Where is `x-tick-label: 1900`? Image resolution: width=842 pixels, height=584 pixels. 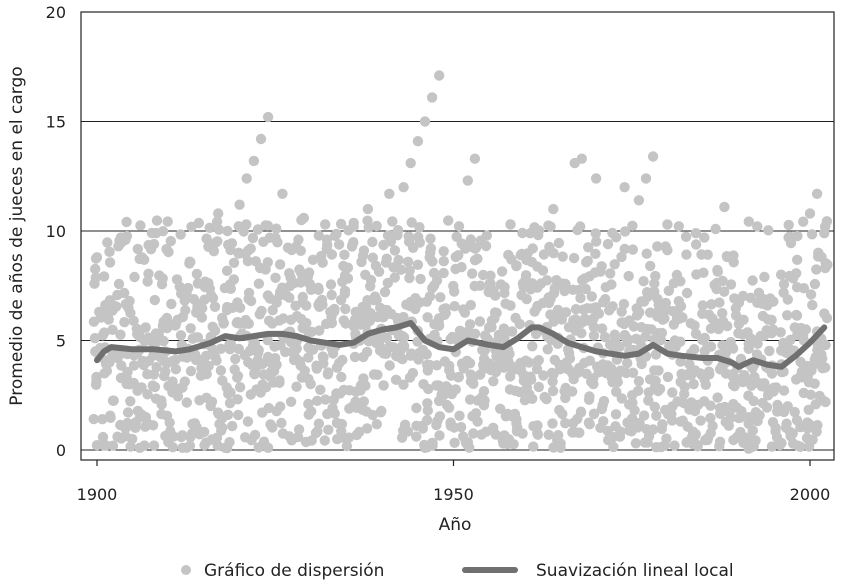
x-tick-label: 1900 is located at coordinates (97, 494).